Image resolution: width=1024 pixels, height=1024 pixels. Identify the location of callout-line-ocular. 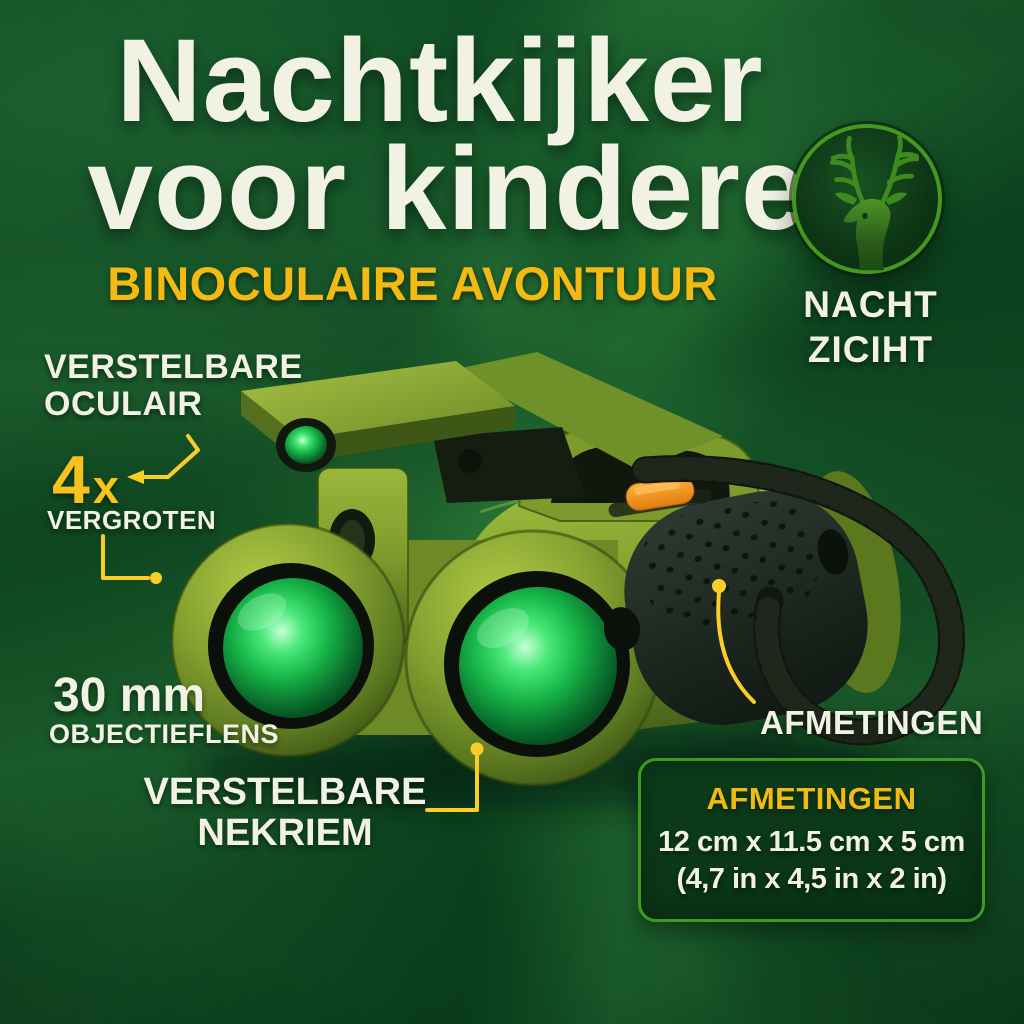
(171, 456).